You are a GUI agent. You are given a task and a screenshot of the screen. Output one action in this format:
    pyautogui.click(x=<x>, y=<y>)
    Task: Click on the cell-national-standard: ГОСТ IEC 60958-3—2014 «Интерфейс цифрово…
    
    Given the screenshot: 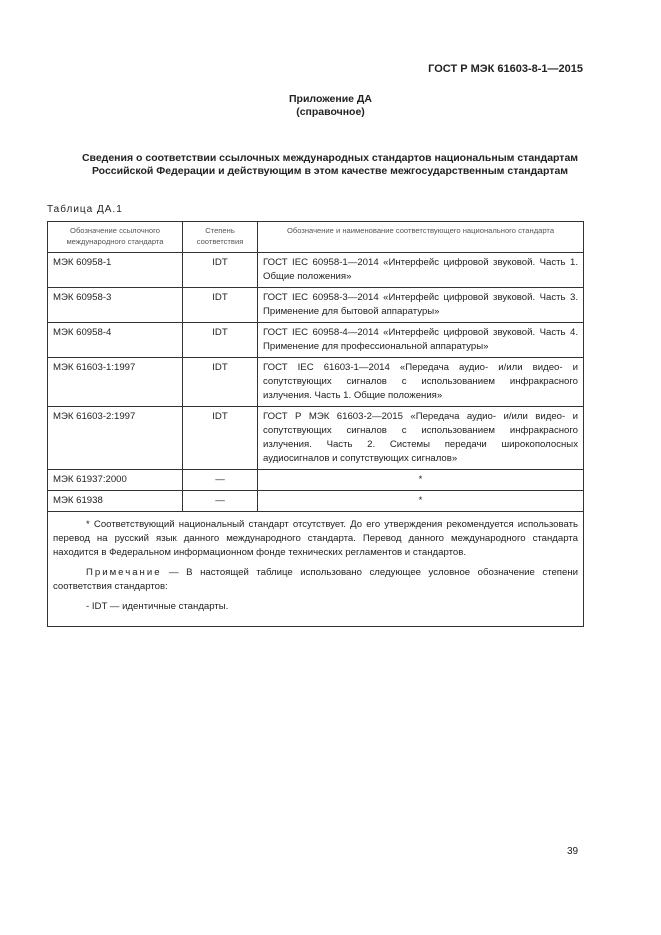 What is the action you would take?
    pyautogui.click(x=420, y=305)
    